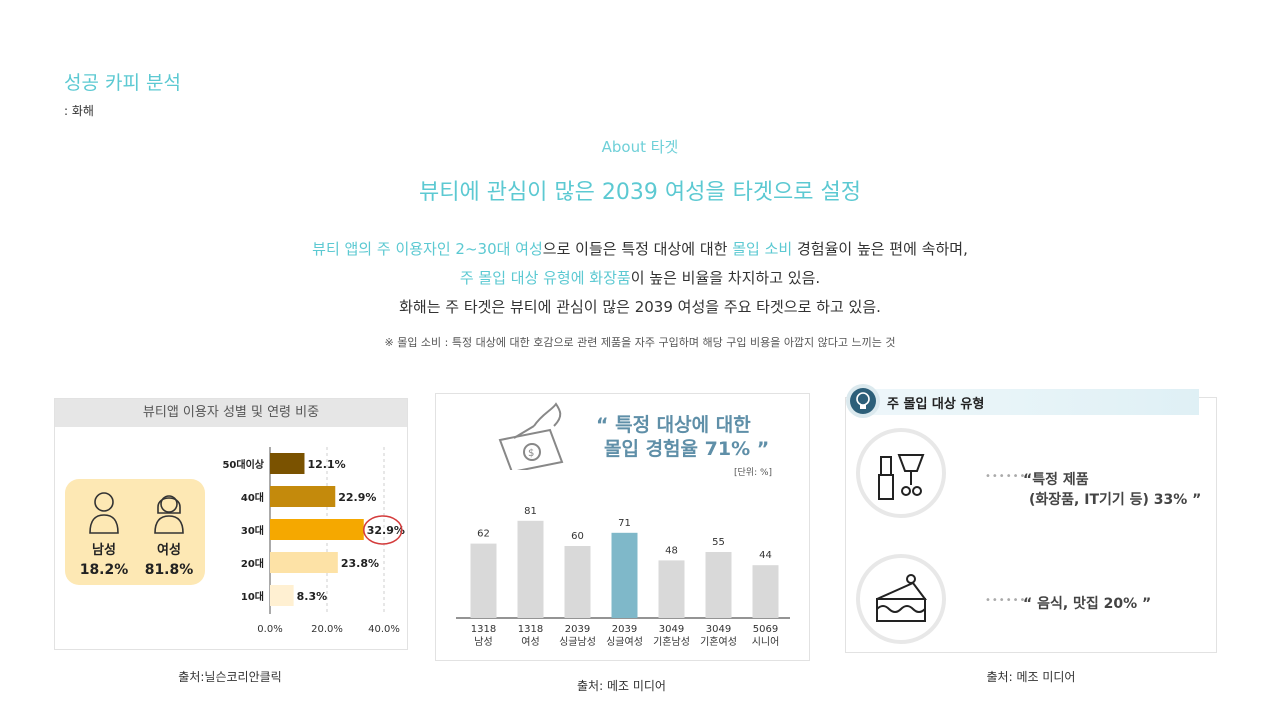  Describe the element at coordinates (1115, 500) in the screenshot. I see `item-1-line-2: (화장품, IT기기 등) 33% ”` at that location.